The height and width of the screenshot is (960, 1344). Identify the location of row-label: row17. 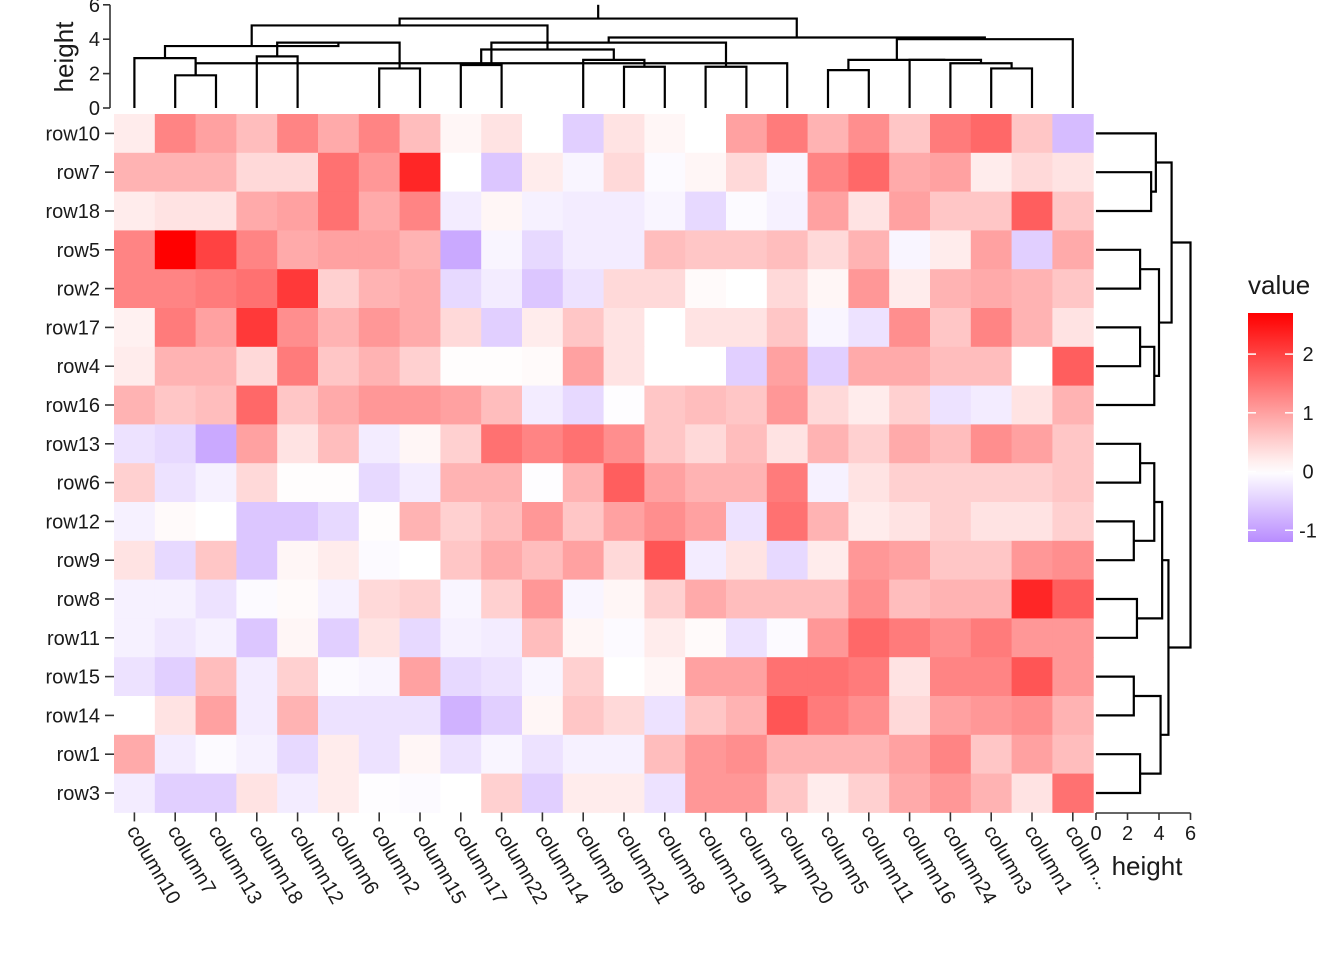
(73, 328).